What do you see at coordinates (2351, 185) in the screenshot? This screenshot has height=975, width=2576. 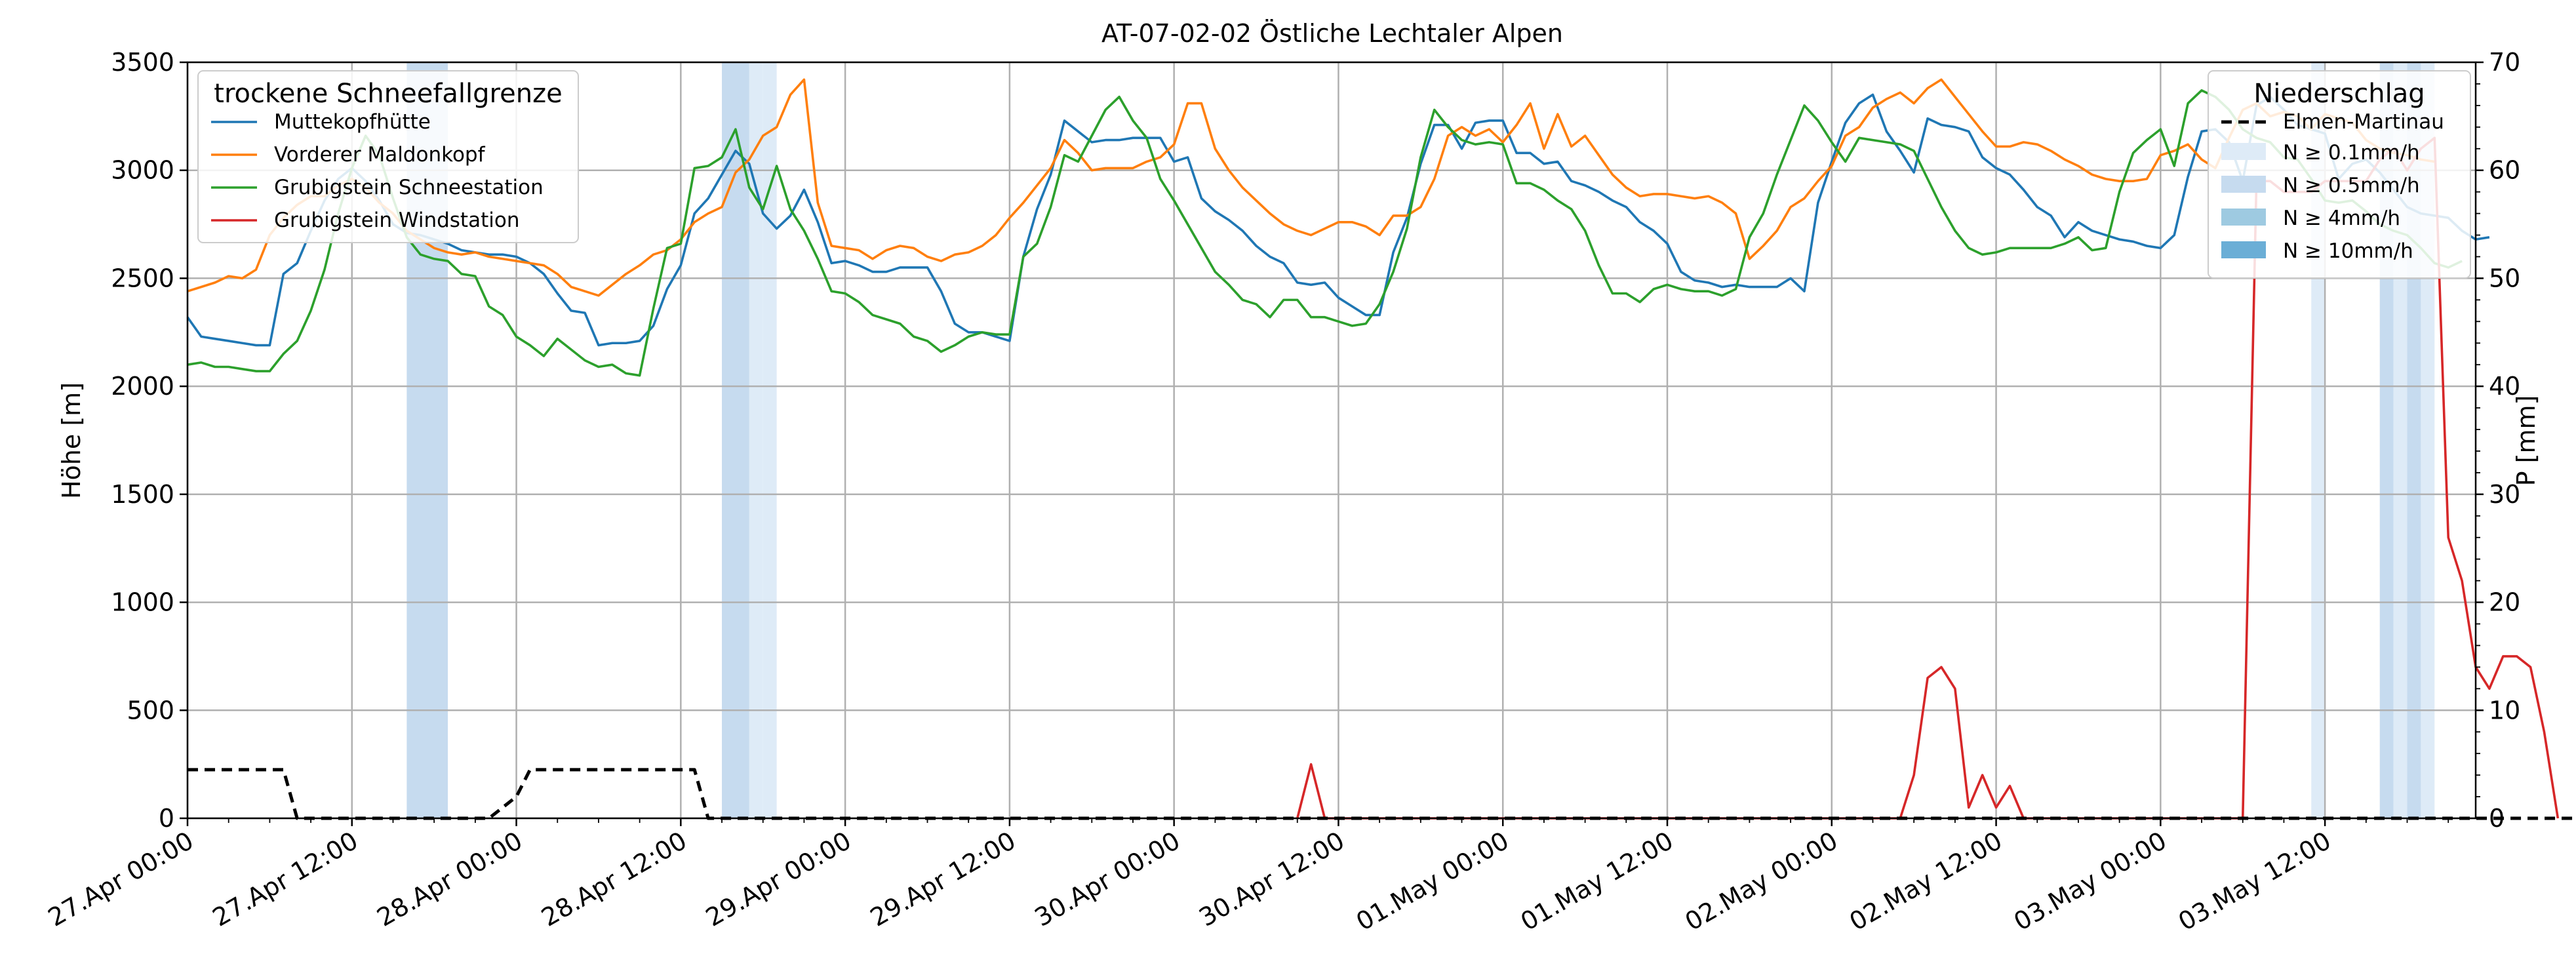 I see `legend-item-label: N ≥ 0.5mm/h` at bounding box center [2351, 185].